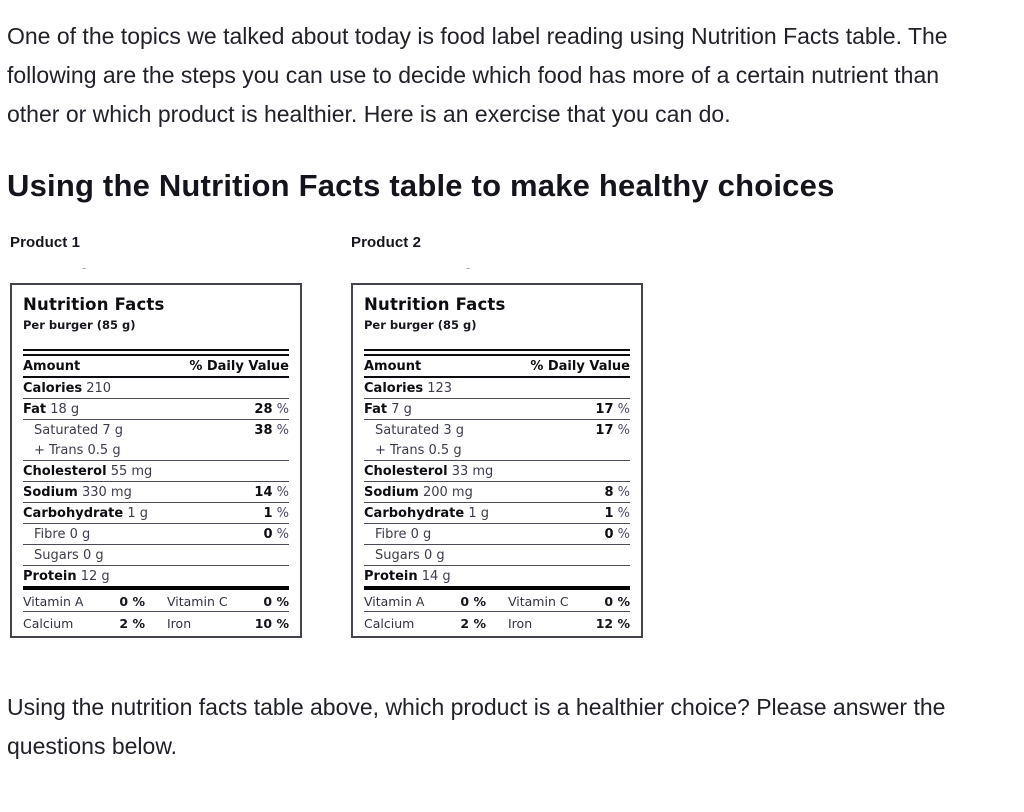 The image size is (1024, 812). What do you see at coordinates (53, 601) in the screenshot?
I see `micro-name-1: Vitamin A` at bounding box center [53, 601].